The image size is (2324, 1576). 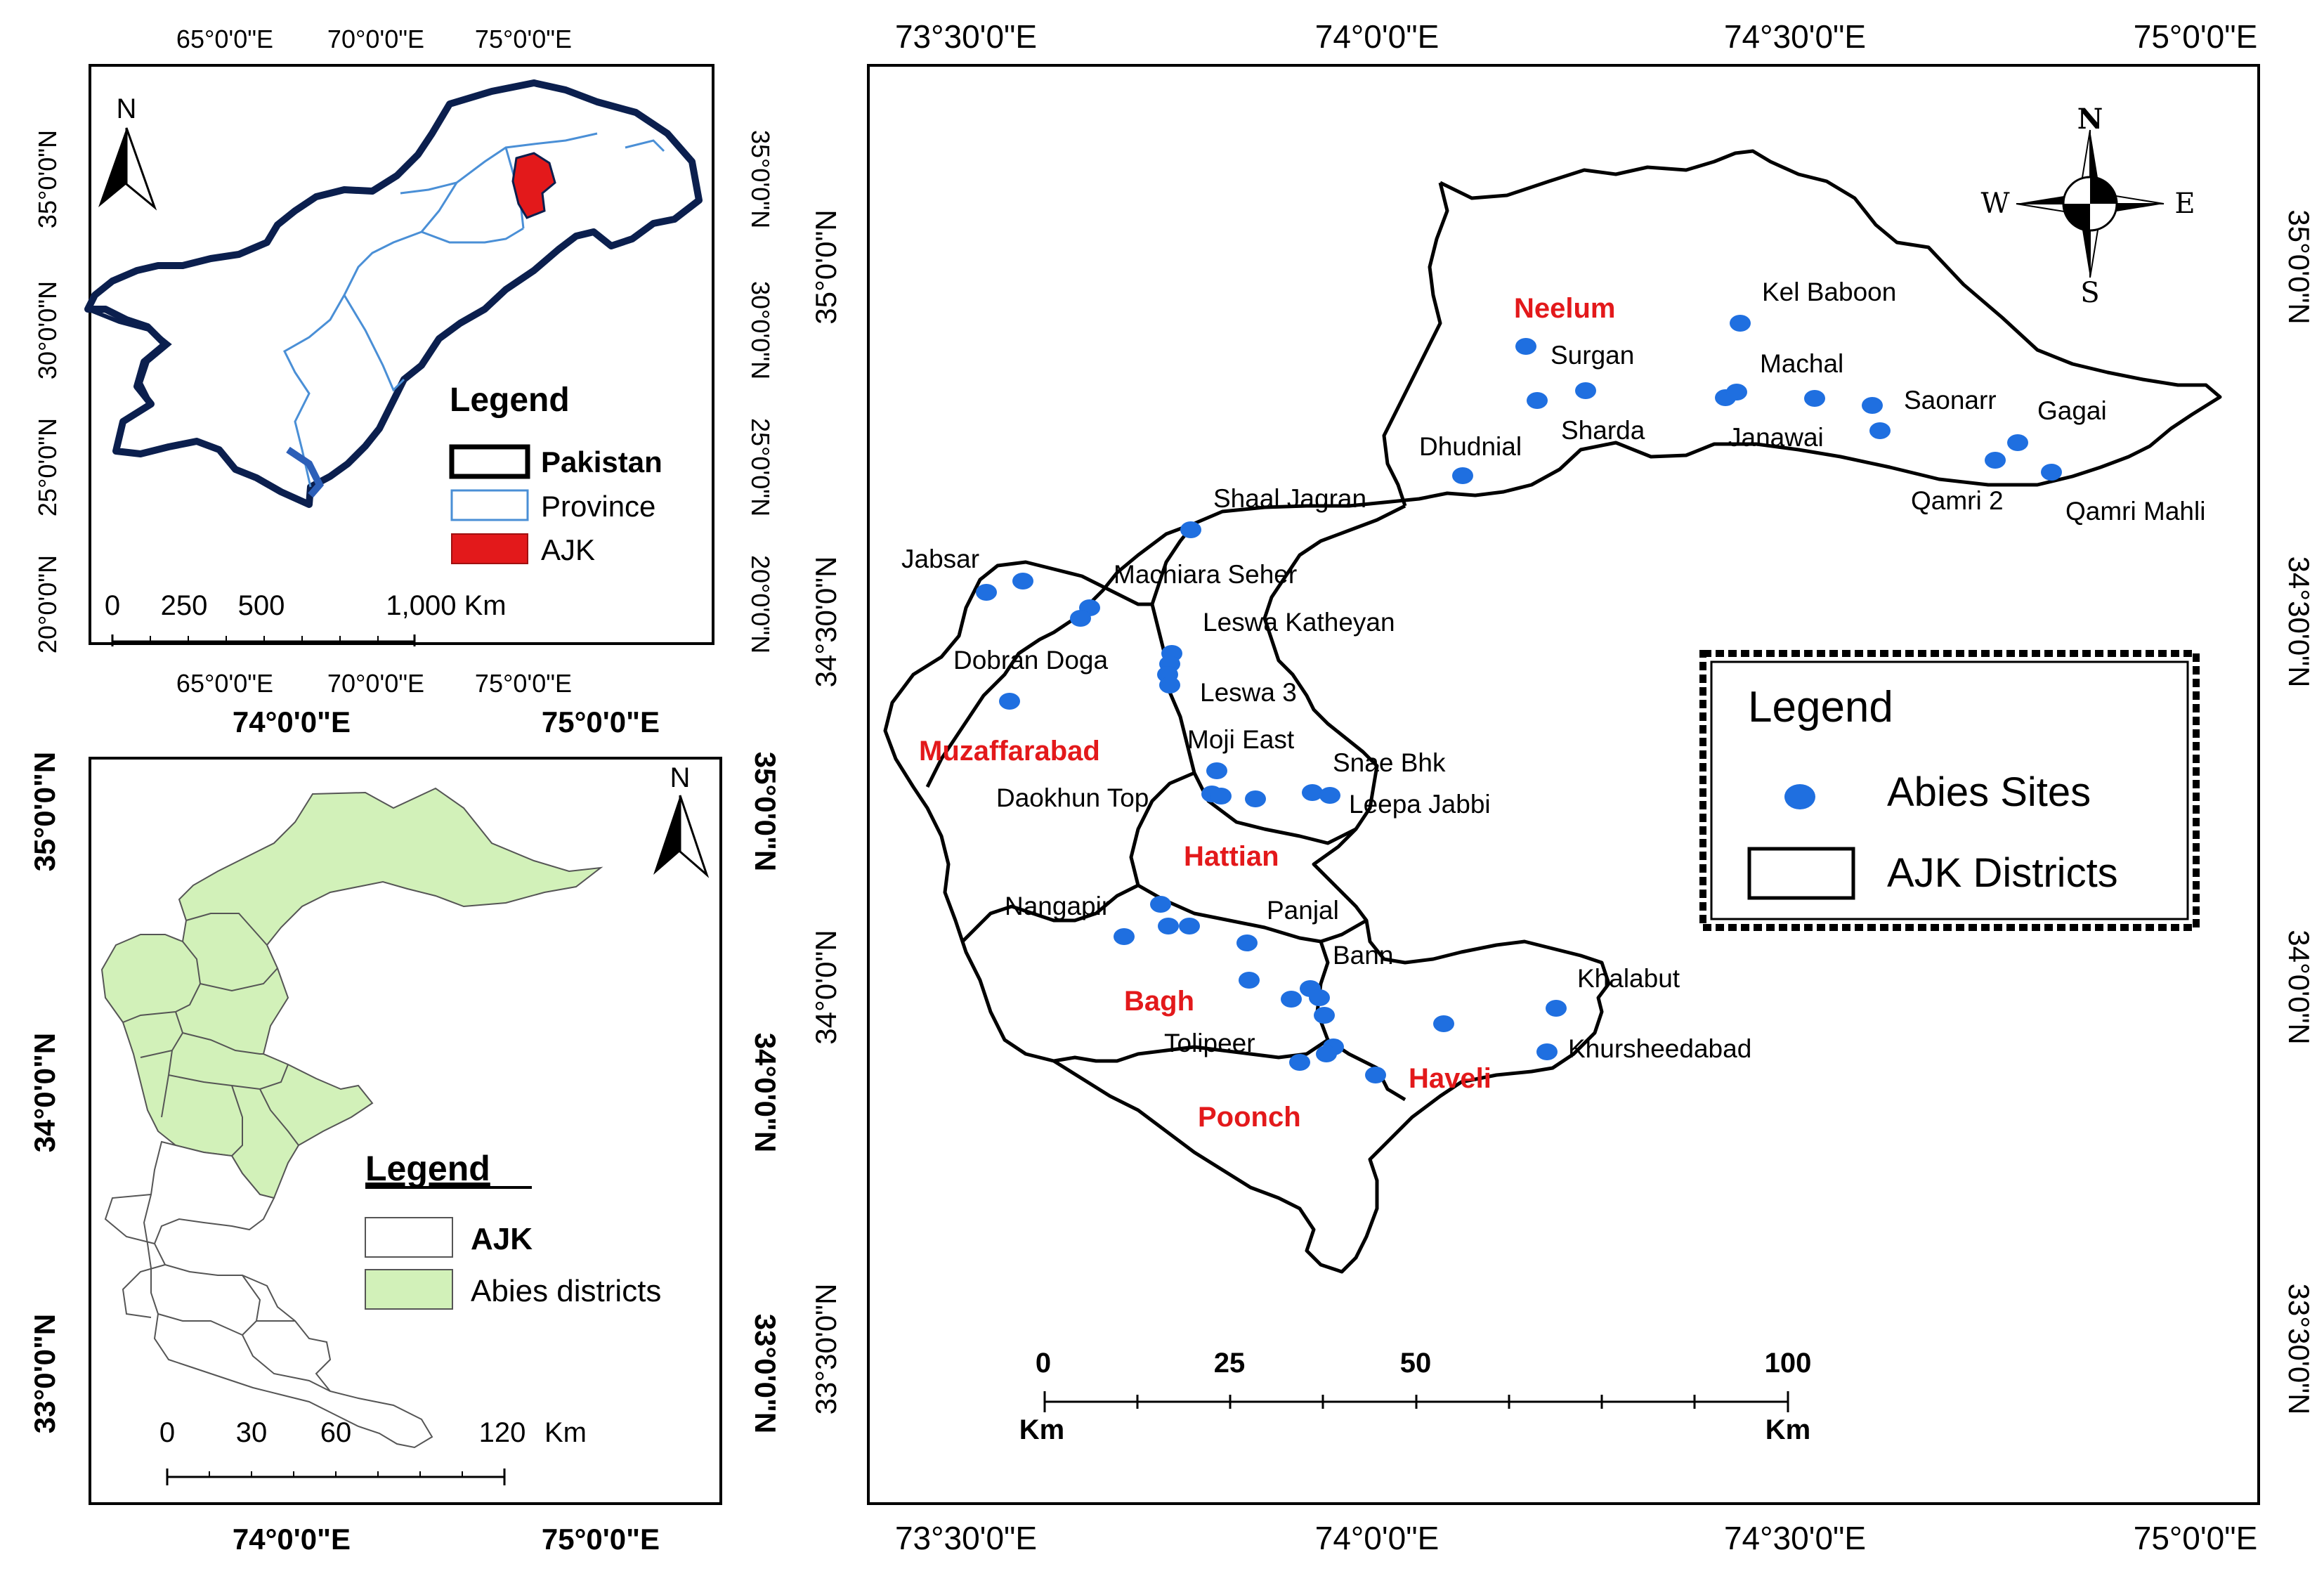 I want to click on district-label-bagh: Bagh, so click(x=1159, y=1002).